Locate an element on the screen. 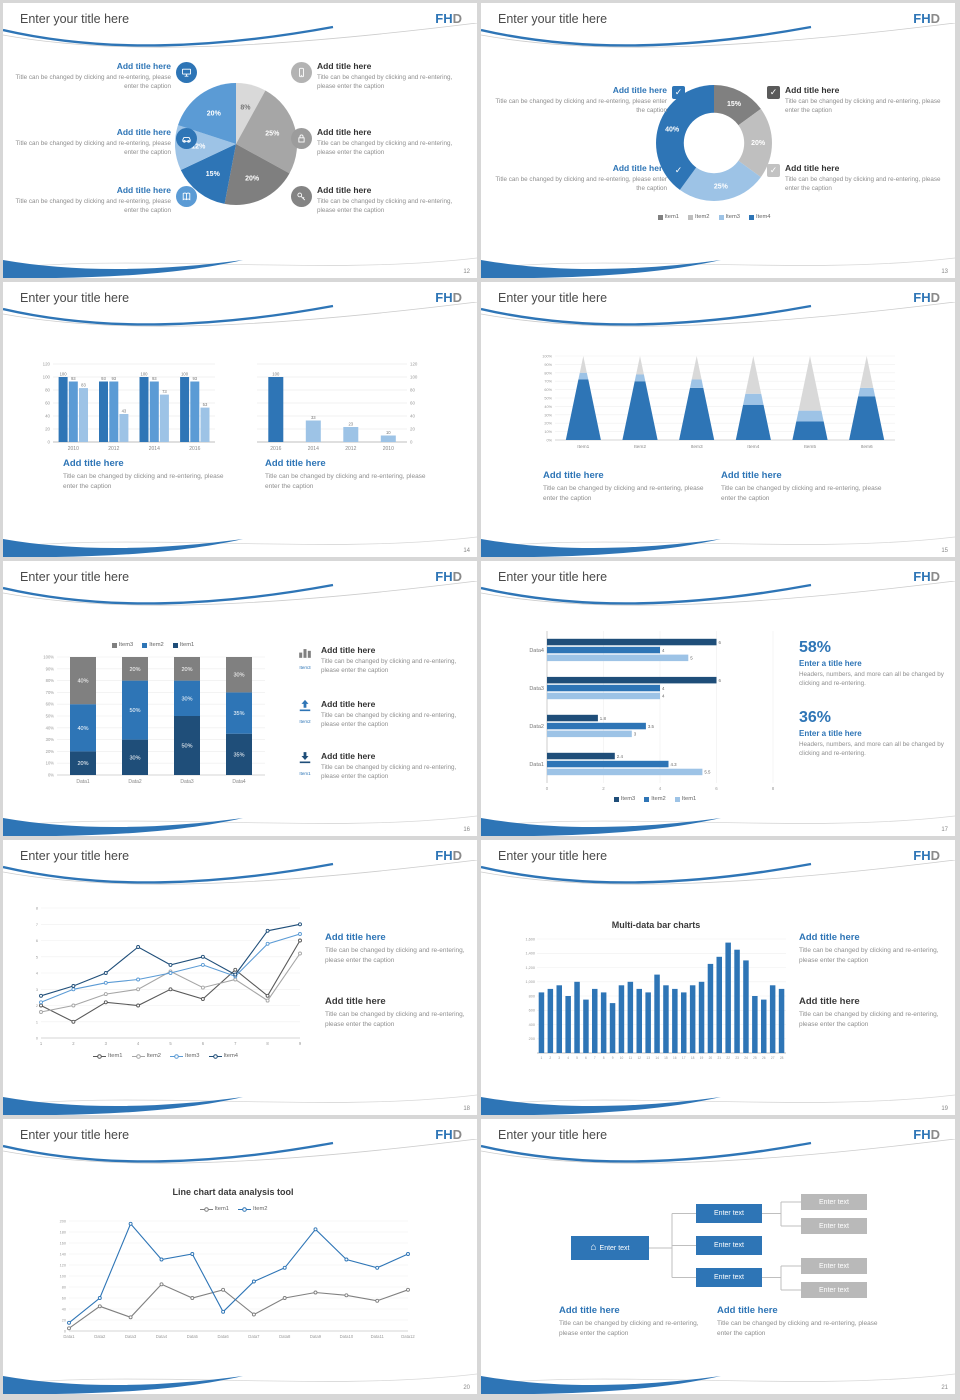 The height and width of the screenshot is (1400, 960). svg-text: 22 is located at coordinates (728, 1058).